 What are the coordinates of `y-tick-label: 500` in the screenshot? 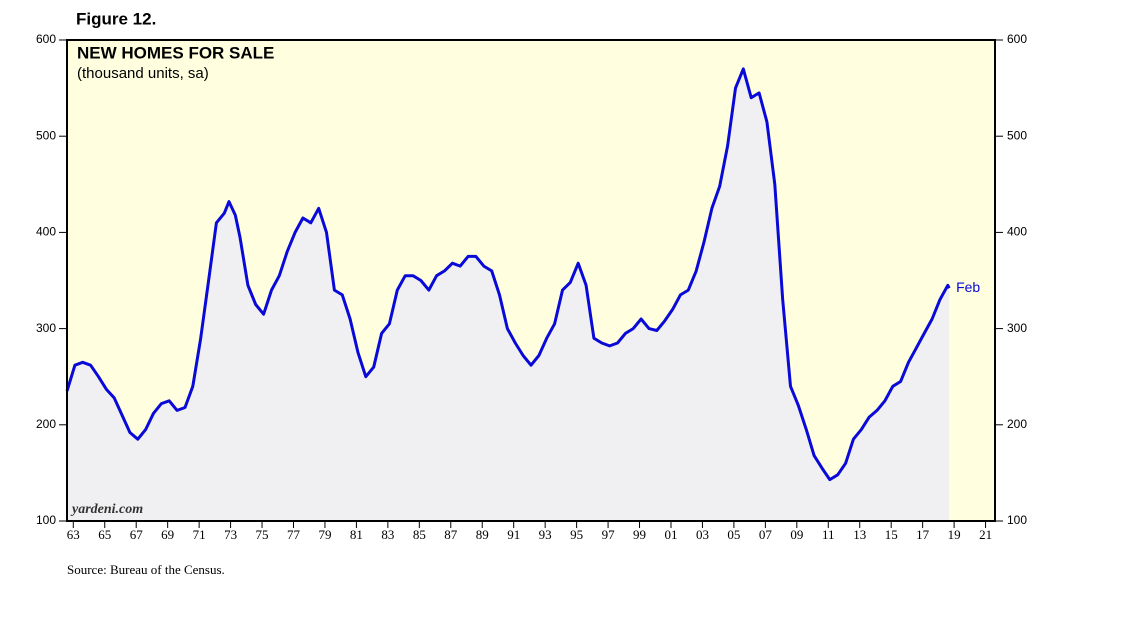 It's located at (46, 135).